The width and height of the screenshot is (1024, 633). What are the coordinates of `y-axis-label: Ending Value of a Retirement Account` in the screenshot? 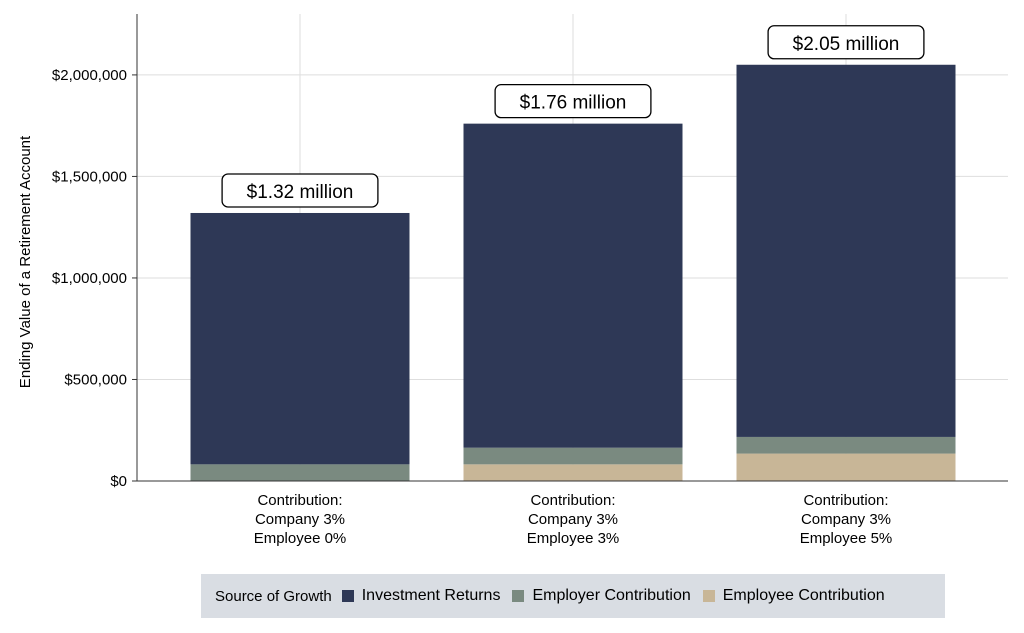 It's located at (25, 261).